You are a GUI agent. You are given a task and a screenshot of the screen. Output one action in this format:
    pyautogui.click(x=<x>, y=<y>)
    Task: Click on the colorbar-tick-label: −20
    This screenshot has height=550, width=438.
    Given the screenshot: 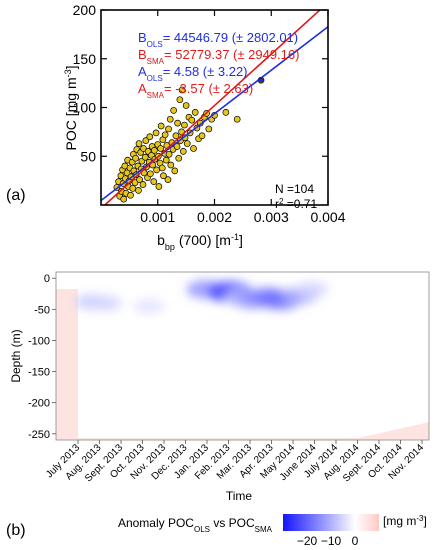 What is the action you would take?
    pyautogui.click(x=307, y=541)
    